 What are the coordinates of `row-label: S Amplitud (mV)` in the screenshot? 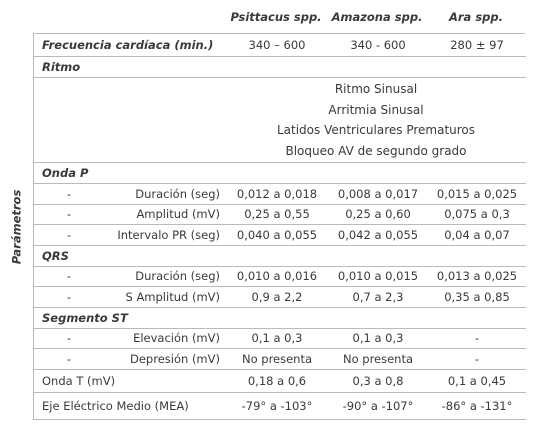 It's located at (172, 296).